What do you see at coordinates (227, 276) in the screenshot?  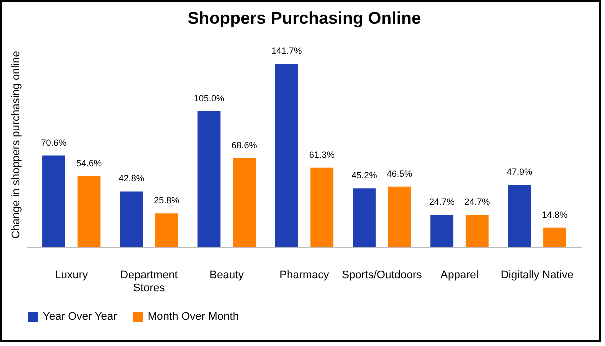 I see `x-tick-label: Beauty` at bounding box center [227, 276].